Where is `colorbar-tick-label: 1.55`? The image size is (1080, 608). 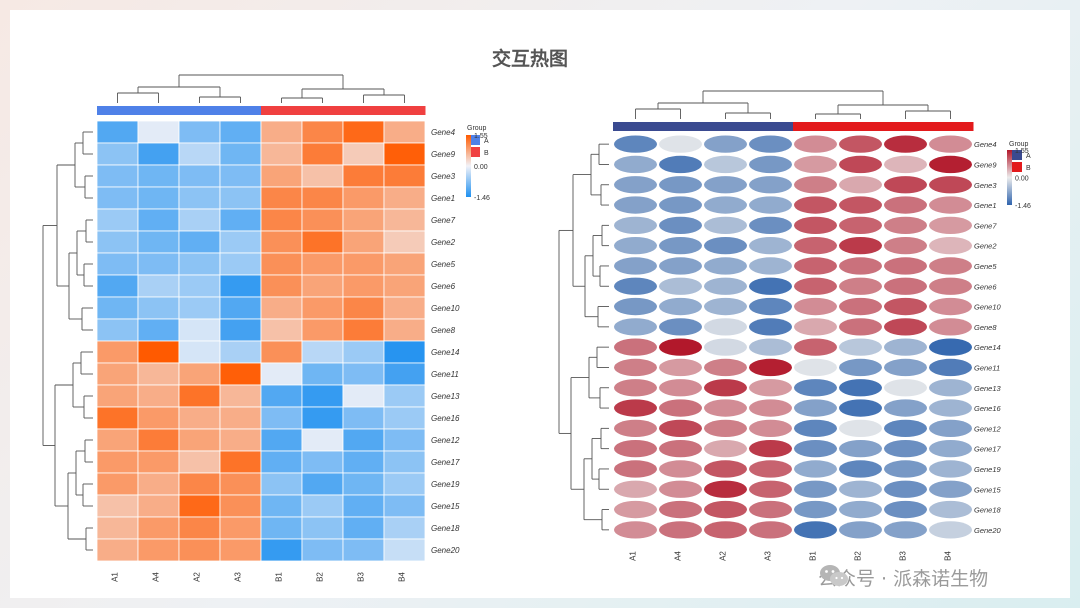
colorbar-tick-label: 1.55 is located at coordinates (1022, 151).